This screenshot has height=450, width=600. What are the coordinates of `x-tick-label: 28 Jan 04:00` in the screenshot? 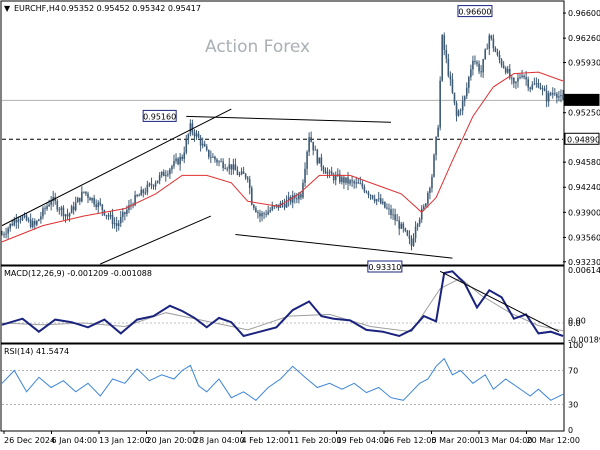 It's located at (219, 440).